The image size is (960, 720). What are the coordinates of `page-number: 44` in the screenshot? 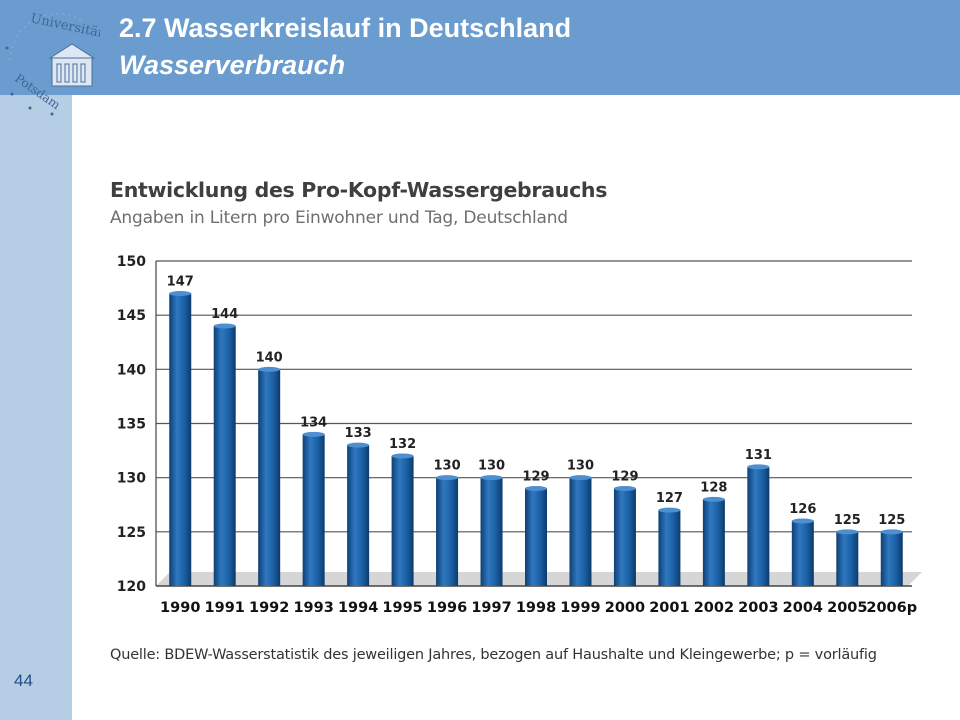 It's located at (23, 680).